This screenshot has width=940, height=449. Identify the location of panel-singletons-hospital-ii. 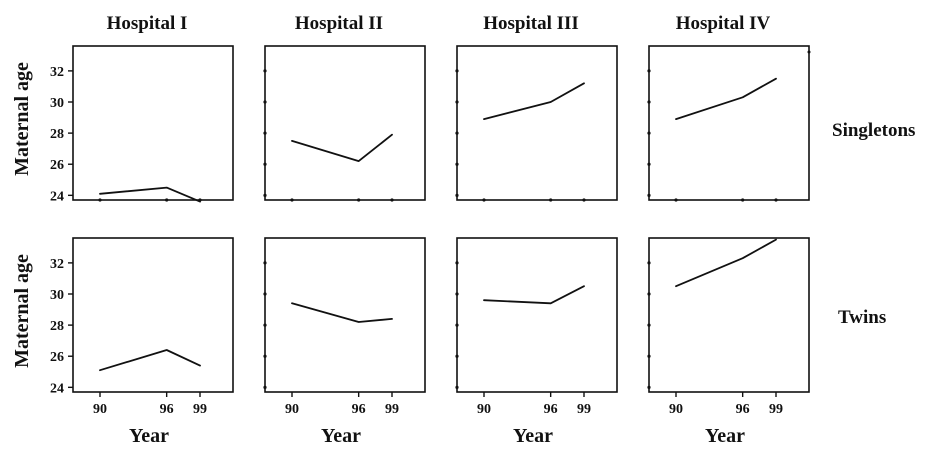
(344, 123).